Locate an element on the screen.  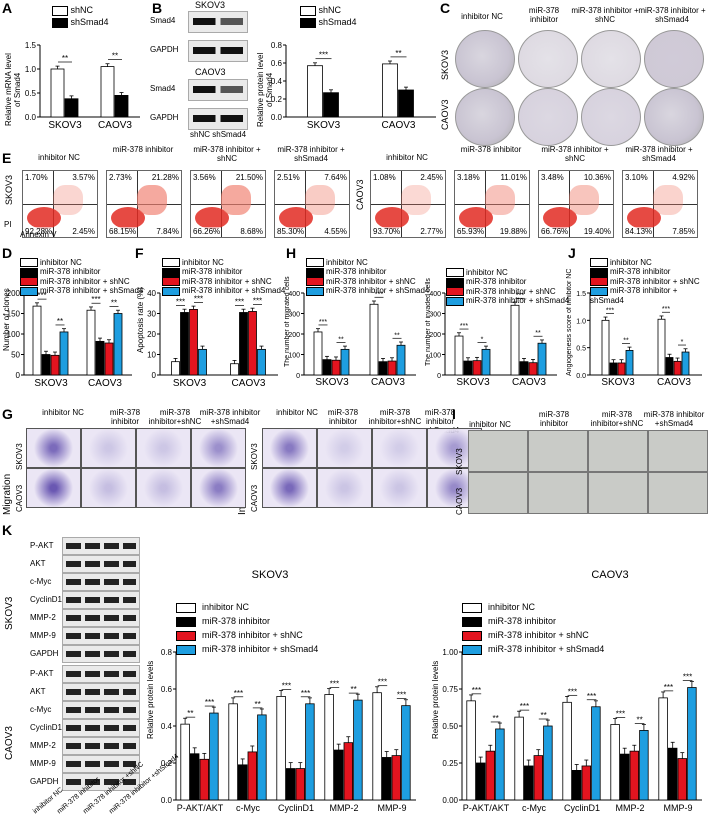
legend-item: miR-378 inhibitor is located at coordinates (223, 272).